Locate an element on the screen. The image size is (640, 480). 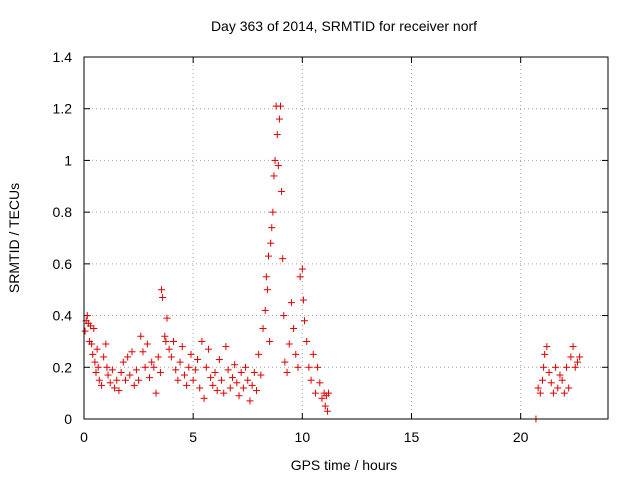
y-tick-label: 1.2 is located at coordinates (63, 109).